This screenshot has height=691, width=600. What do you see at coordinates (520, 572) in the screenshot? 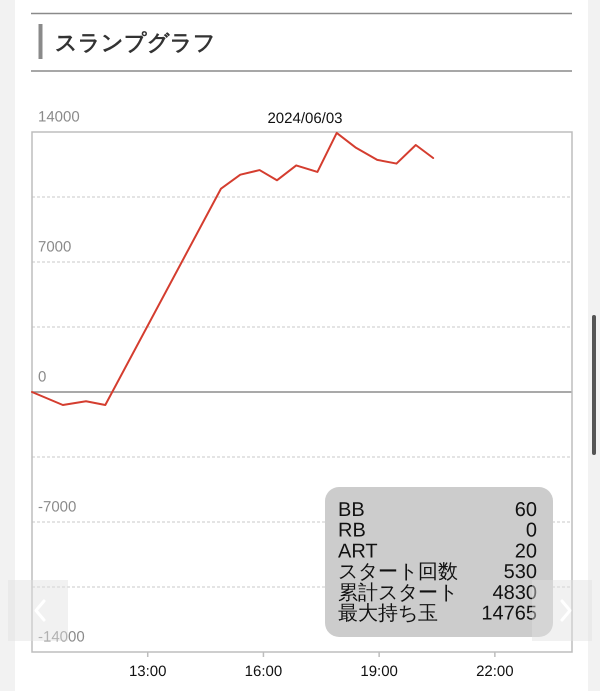
I see `data-label: 530` at bounding box center [520, 572].